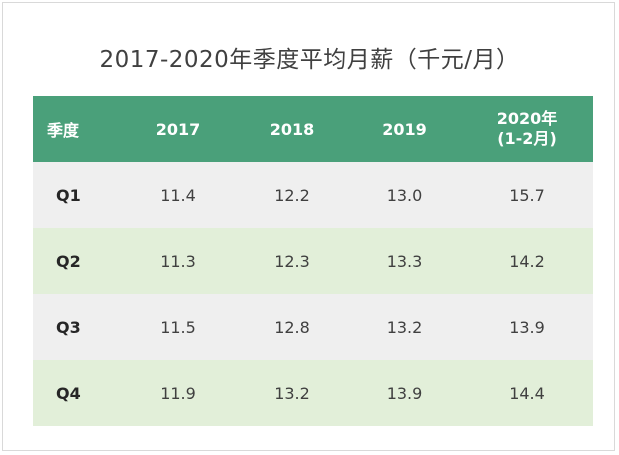 This screenshot has height=455, width=619. I want to click on table-cell: 15.7, so click(527, 195).